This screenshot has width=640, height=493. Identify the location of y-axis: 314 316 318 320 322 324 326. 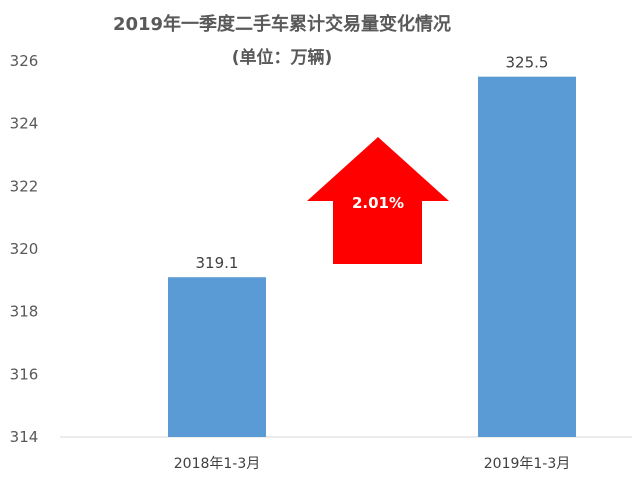
(24, 249).